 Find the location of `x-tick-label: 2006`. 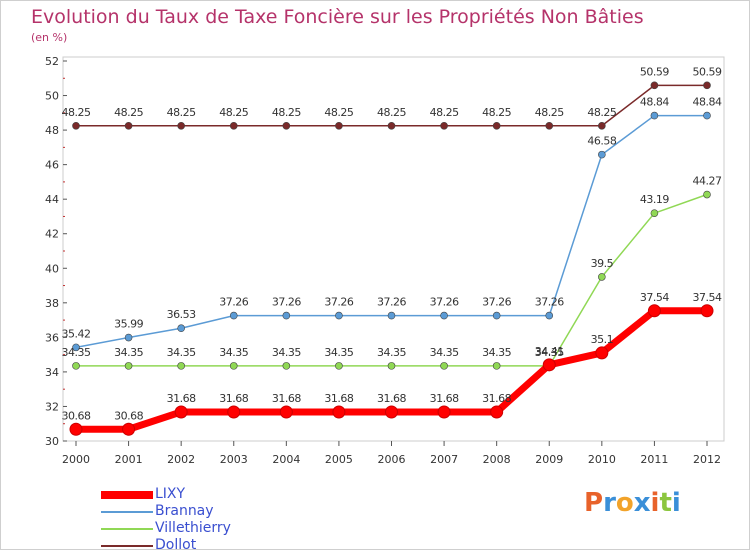

x-tick-label: 2006 is located at coordinates (392, 459).